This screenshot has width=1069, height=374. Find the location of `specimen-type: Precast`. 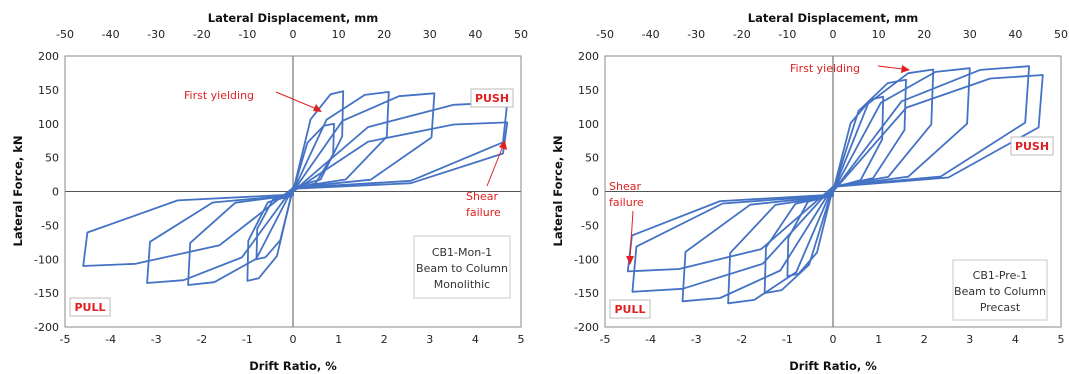

specimen-type: Precast is located at coordinates (1000, 307).